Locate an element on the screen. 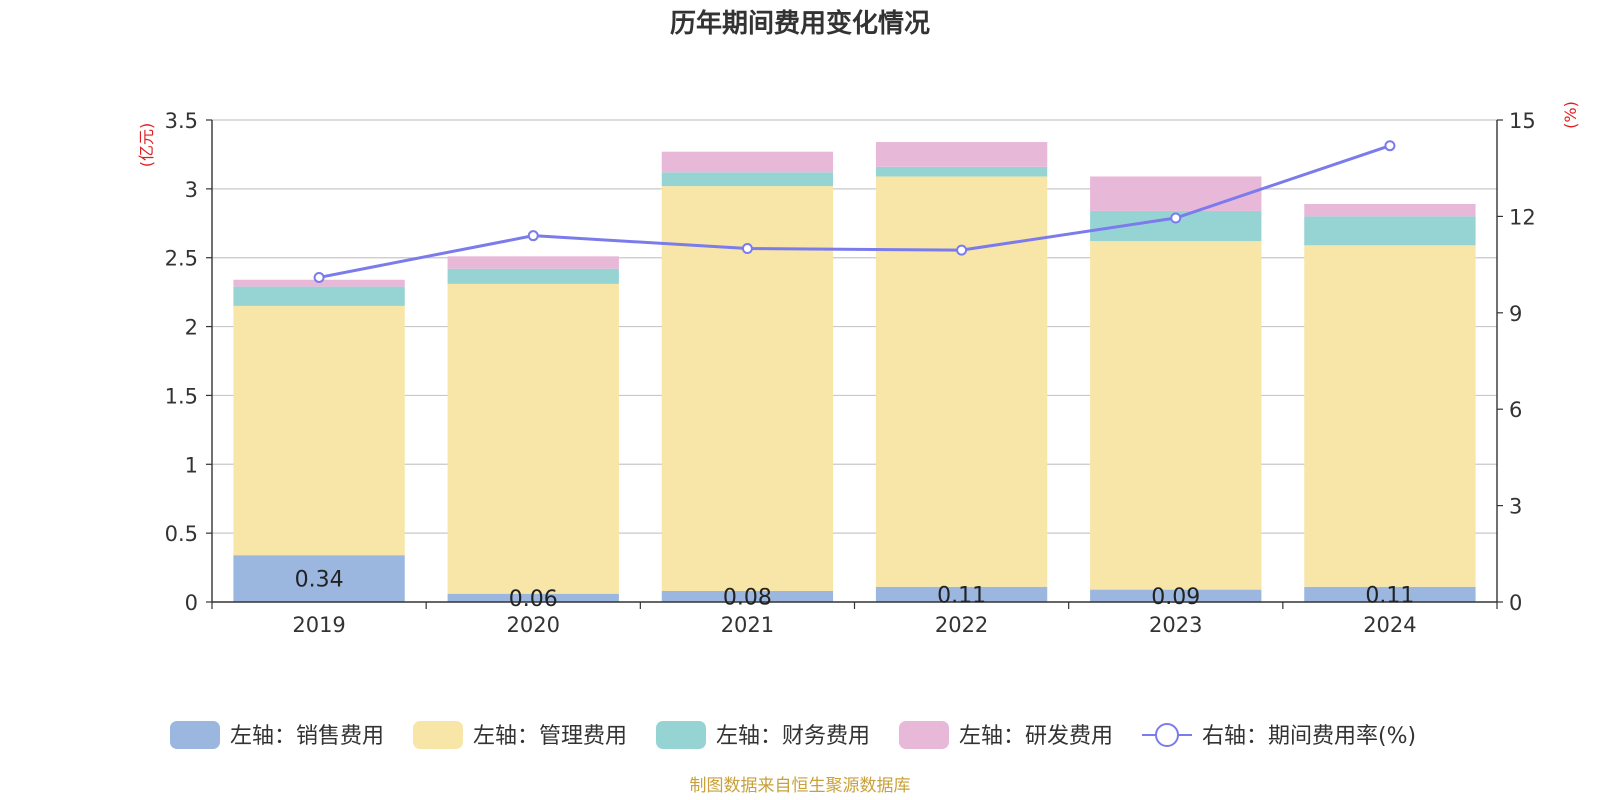  x-tick-label: 2019 is located at coordinates (318, 625).